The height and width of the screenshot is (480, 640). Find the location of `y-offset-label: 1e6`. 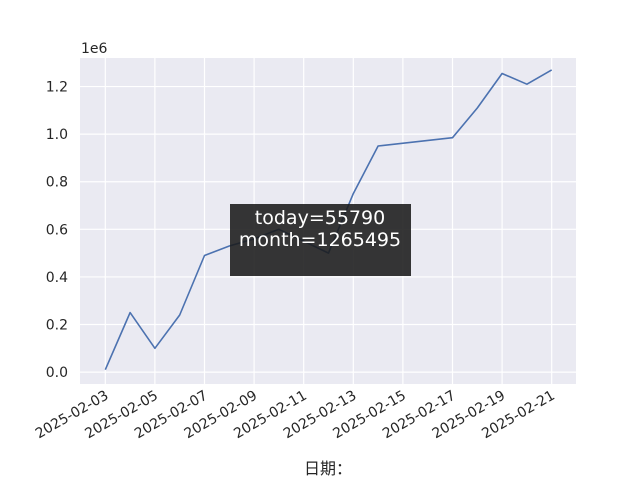

y-offset-label: 1e6 is located at coordinates (94, 49).